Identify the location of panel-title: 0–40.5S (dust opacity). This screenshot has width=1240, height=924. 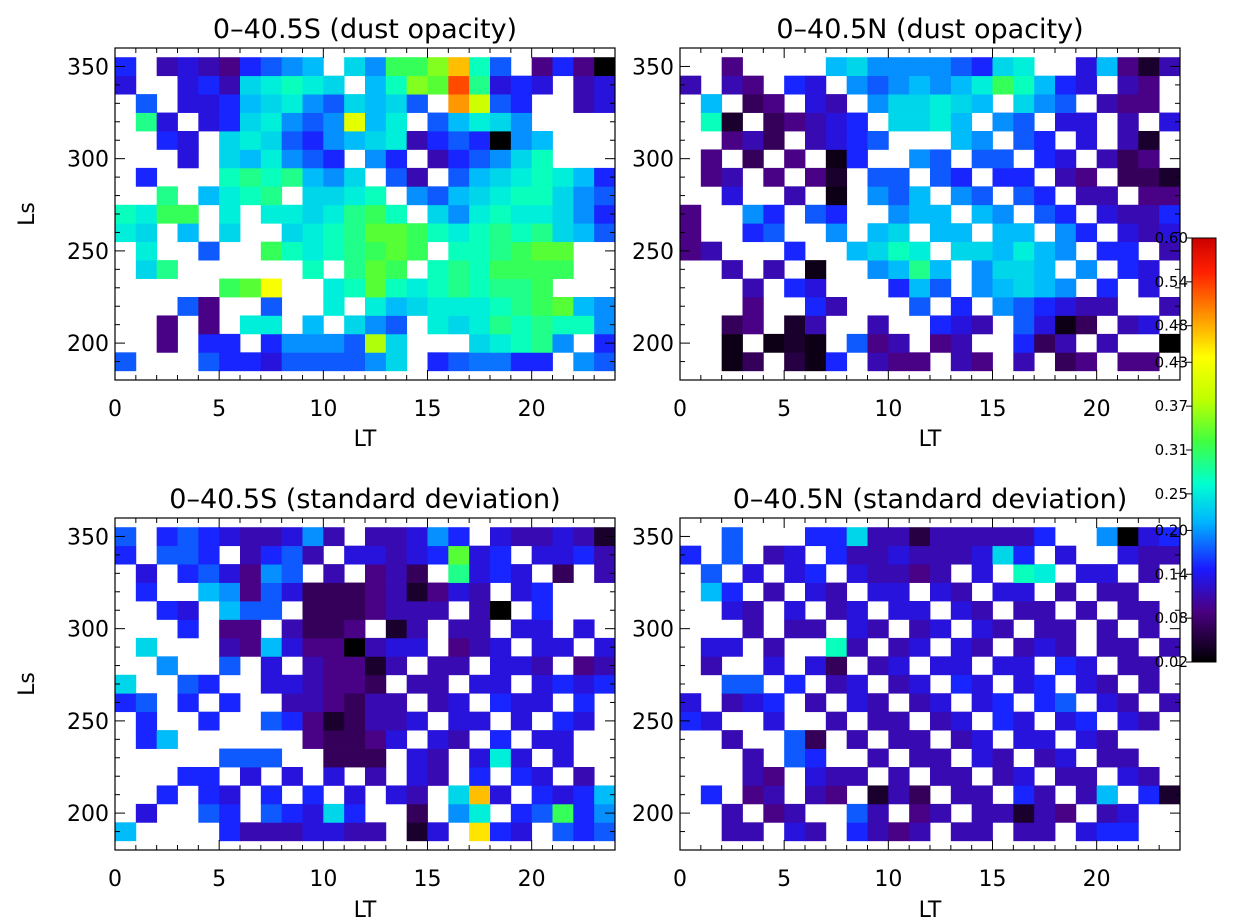
(365, 29).